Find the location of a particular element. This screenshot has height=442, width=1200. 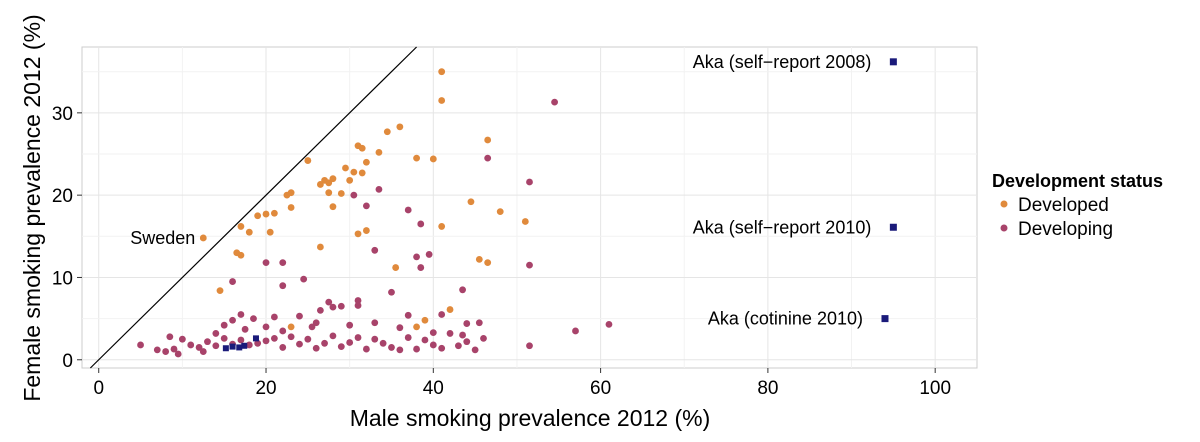

annotation-marker-aka-self-report-2008 is located at coordinates (893, 62).